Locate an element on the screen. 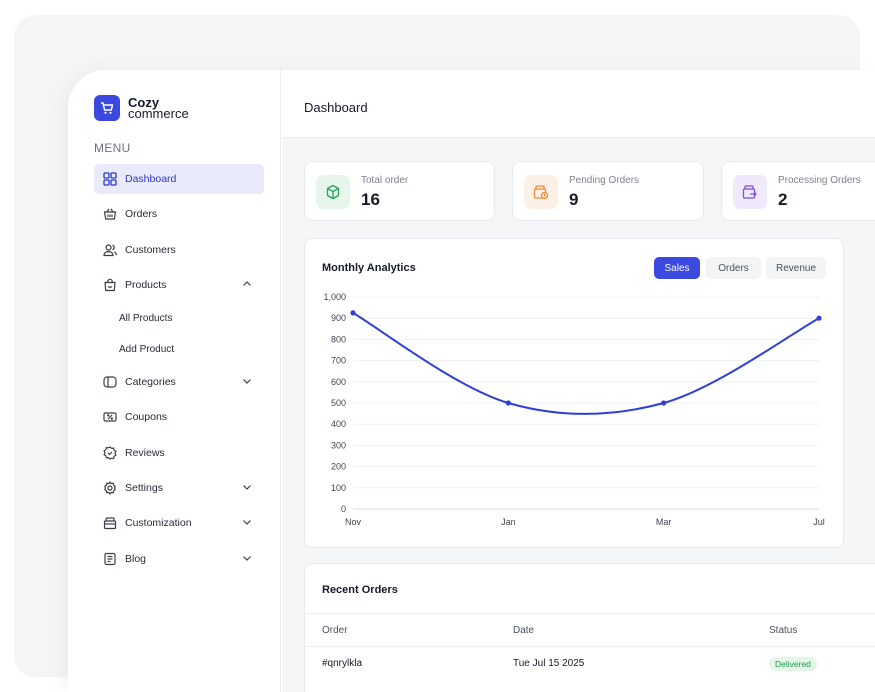 Image resolution: width=875 pixels, height=692 pixels. tab-sales: Sales is located at coordinates (677, 268).